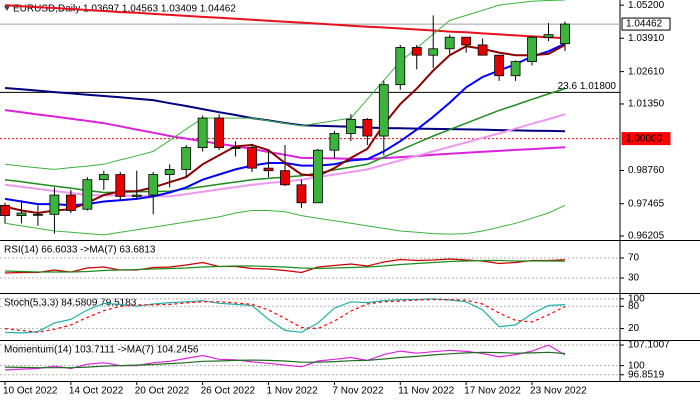  Describe the element at coordinates (358, 391) in the screenshot. I see `x-tick-label: 7 Nov 2022` at that location.